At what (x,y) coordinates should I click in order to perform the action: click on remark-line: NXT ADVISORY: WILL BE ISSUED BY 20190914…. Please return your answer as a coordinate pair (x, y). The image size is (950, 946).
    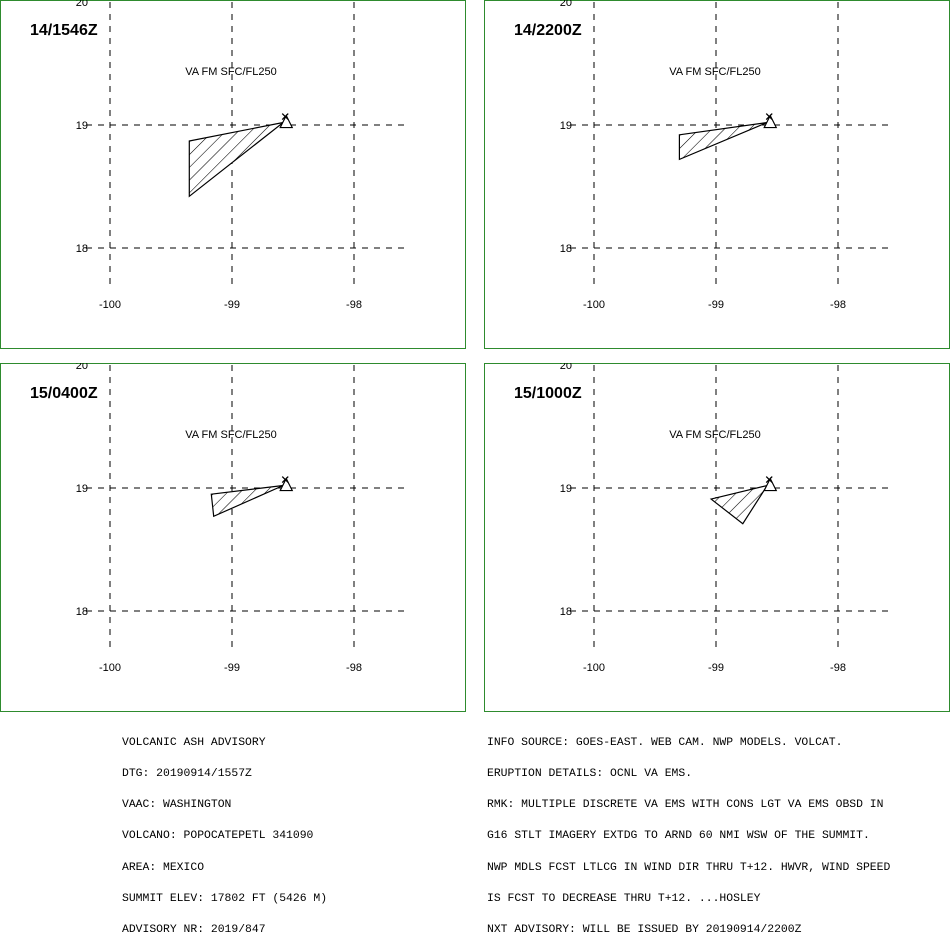
    Looking at the image, I should click on (644, 930).